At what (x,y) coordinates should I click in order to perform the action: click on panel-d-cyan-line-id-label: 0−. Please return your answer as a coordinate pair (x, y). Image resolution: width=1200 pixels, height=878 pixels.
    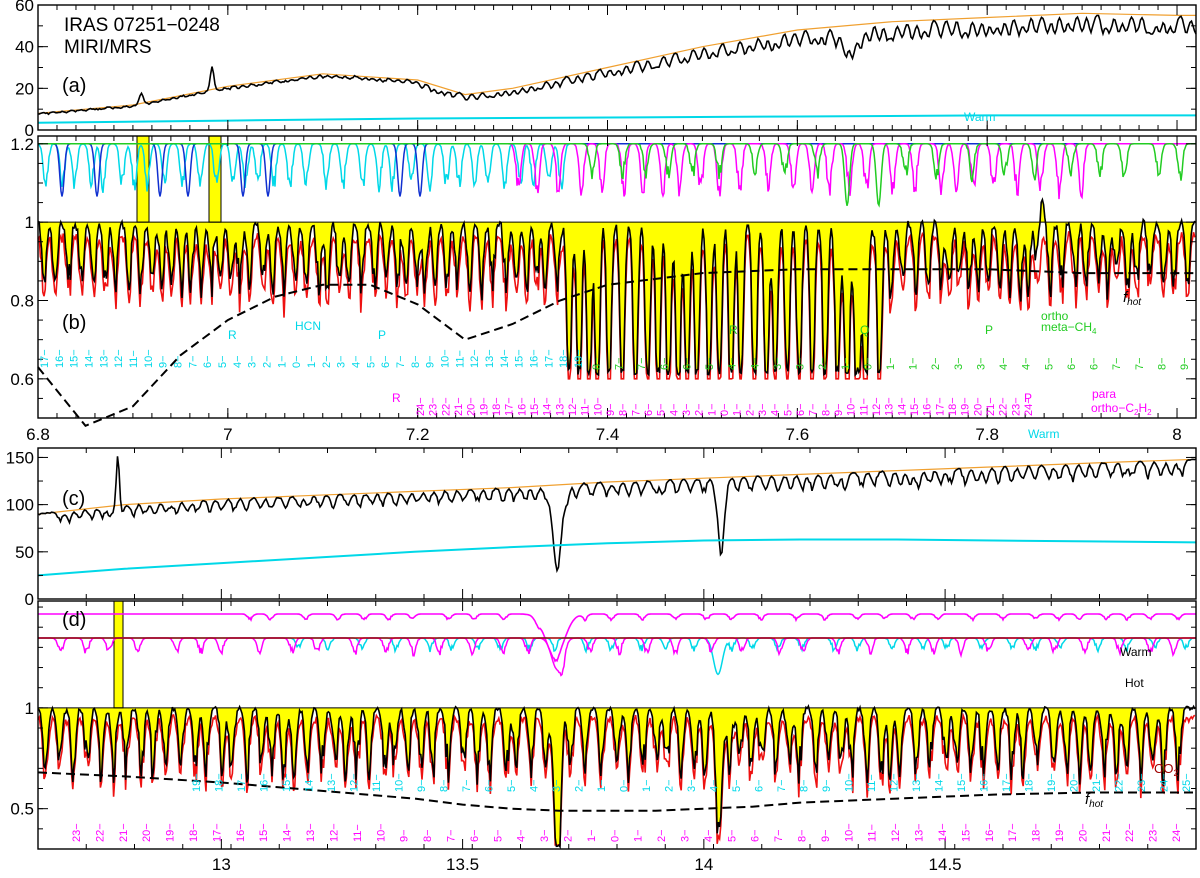
    Looking at the image, I should click on (625, 785).